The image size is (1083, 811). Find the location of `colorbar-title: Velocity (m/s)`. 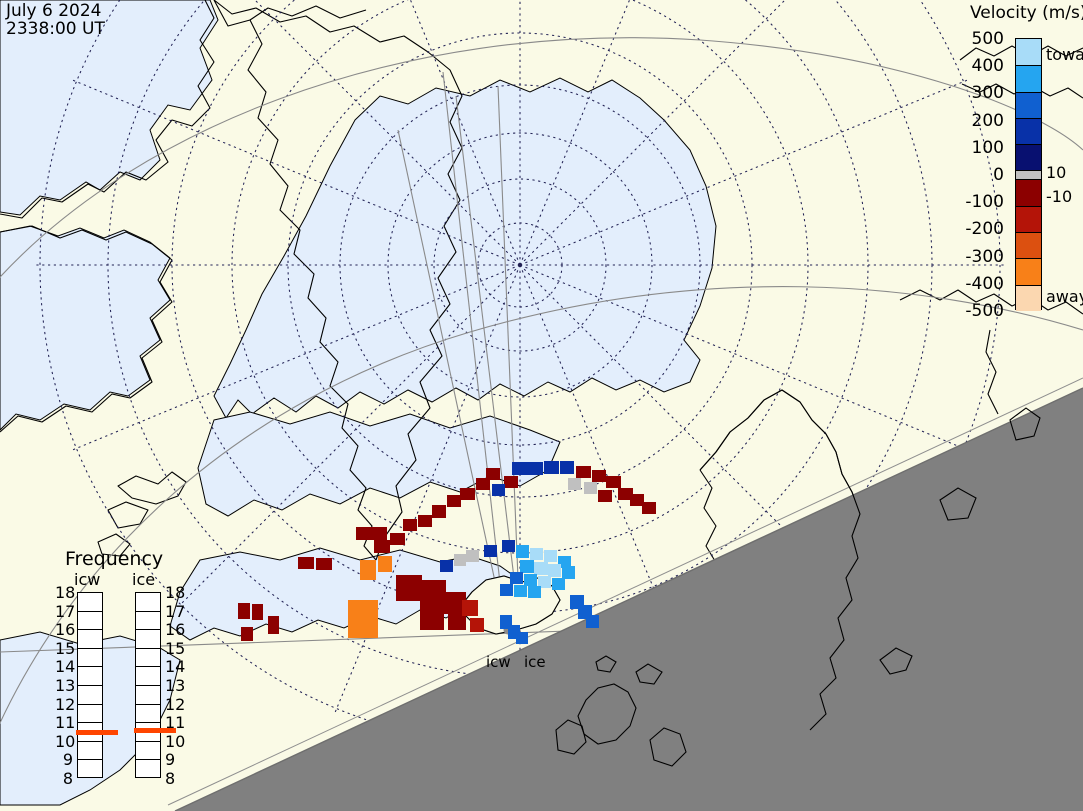

colorbar-title: Velocity (m/s) is located at coordinates (1026, 13).